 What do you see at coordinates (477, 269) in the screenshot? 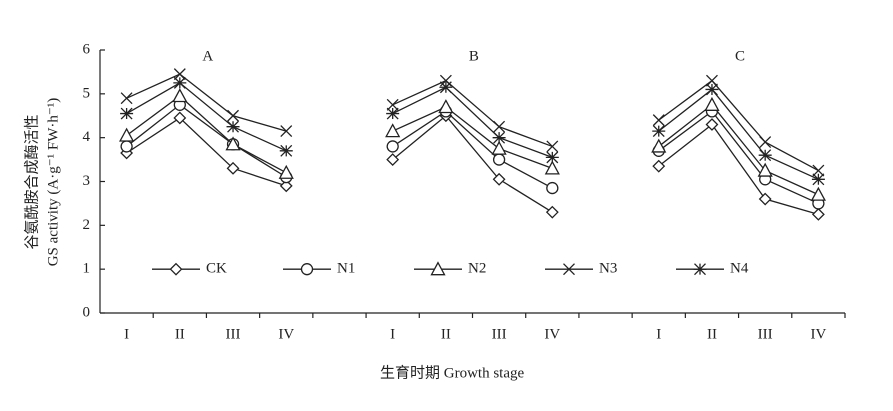
I see `legend-label: N2` at bounding box center [477, 269].